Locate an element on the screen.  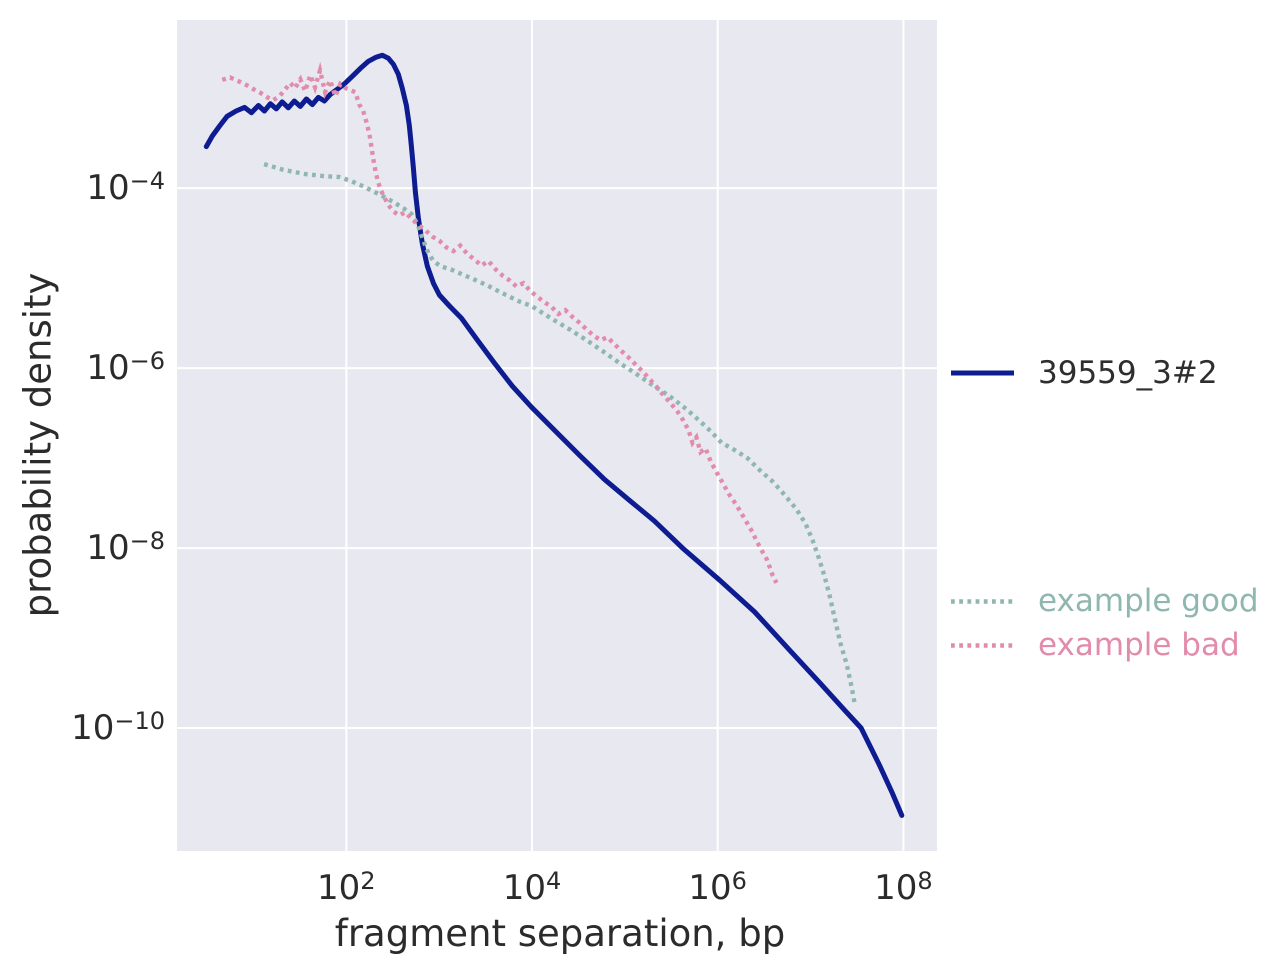
x-tick-10e8: 108 is located at coordinates (903, 887).